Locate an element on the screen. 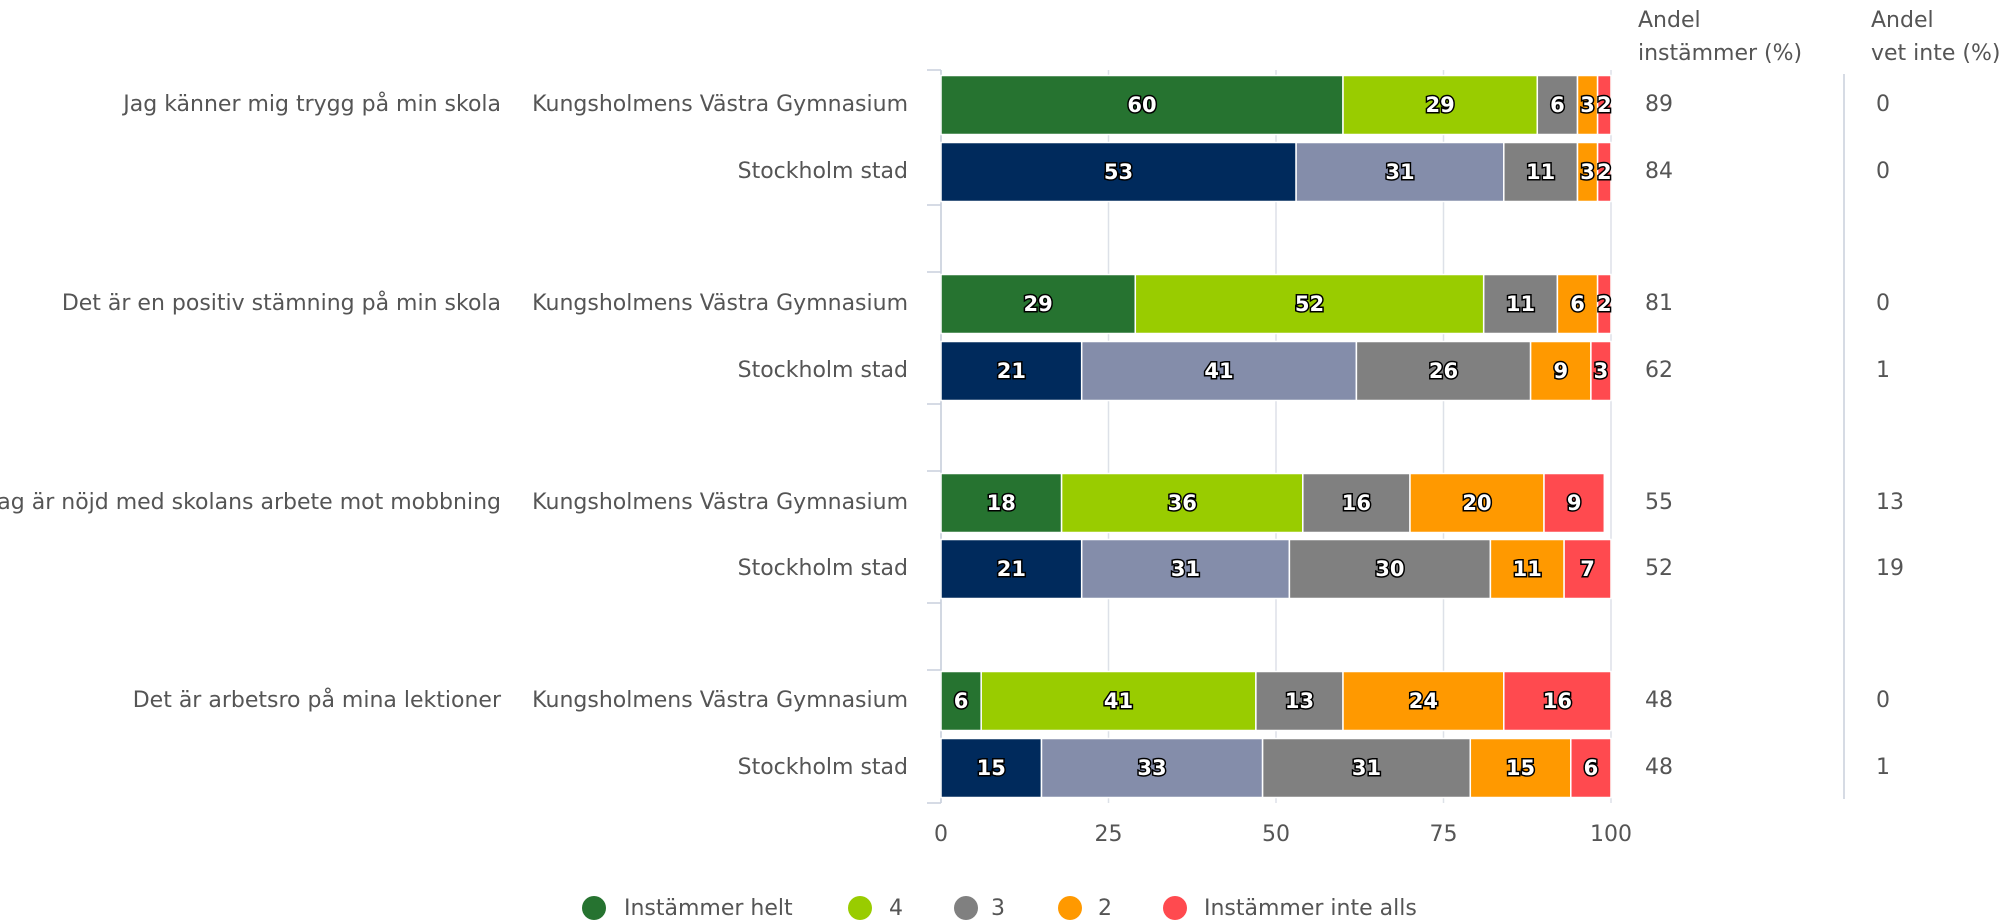 The width and height of the screenshot is (2013, 922). x-tick-label: 75 is located at coordinates (1444, 834).